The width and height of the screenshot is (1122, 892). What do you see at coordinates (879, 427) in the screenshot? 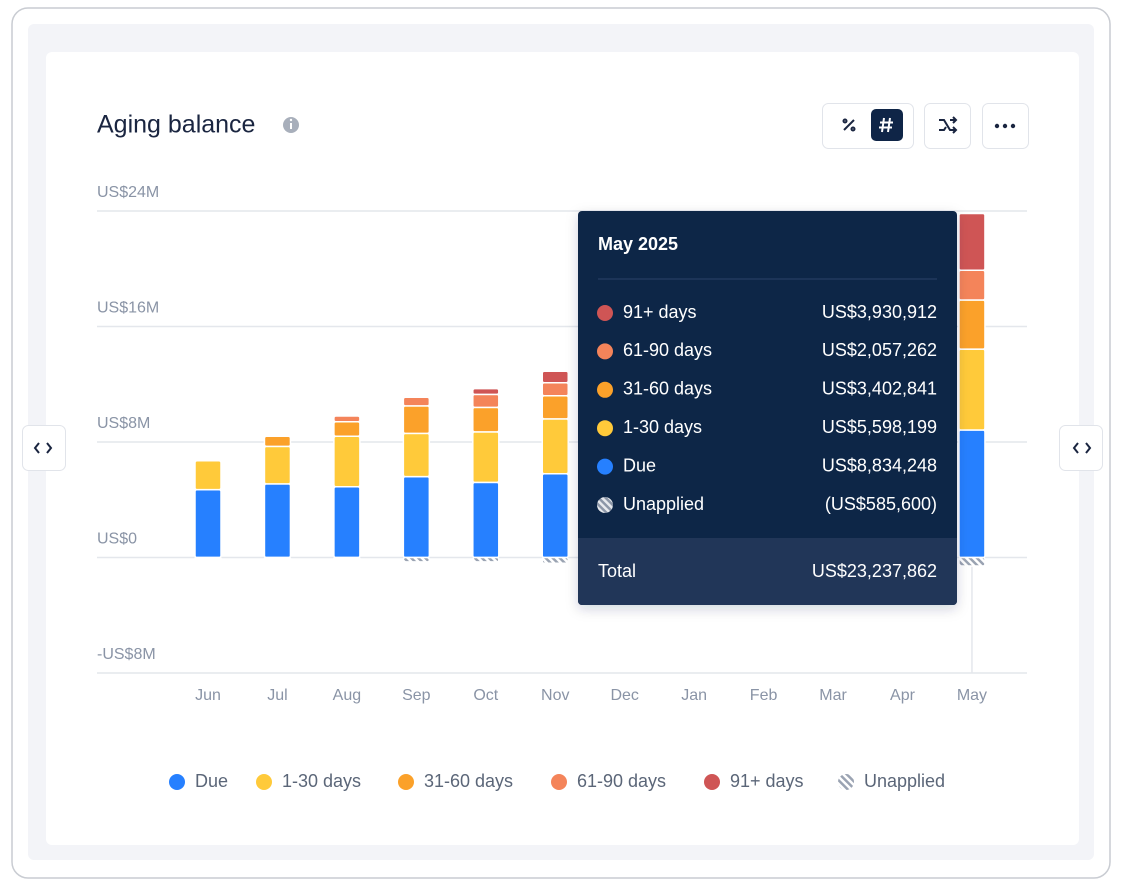
I see `tooltip-value: US$5,598,199` at bounding box center [879, 427].